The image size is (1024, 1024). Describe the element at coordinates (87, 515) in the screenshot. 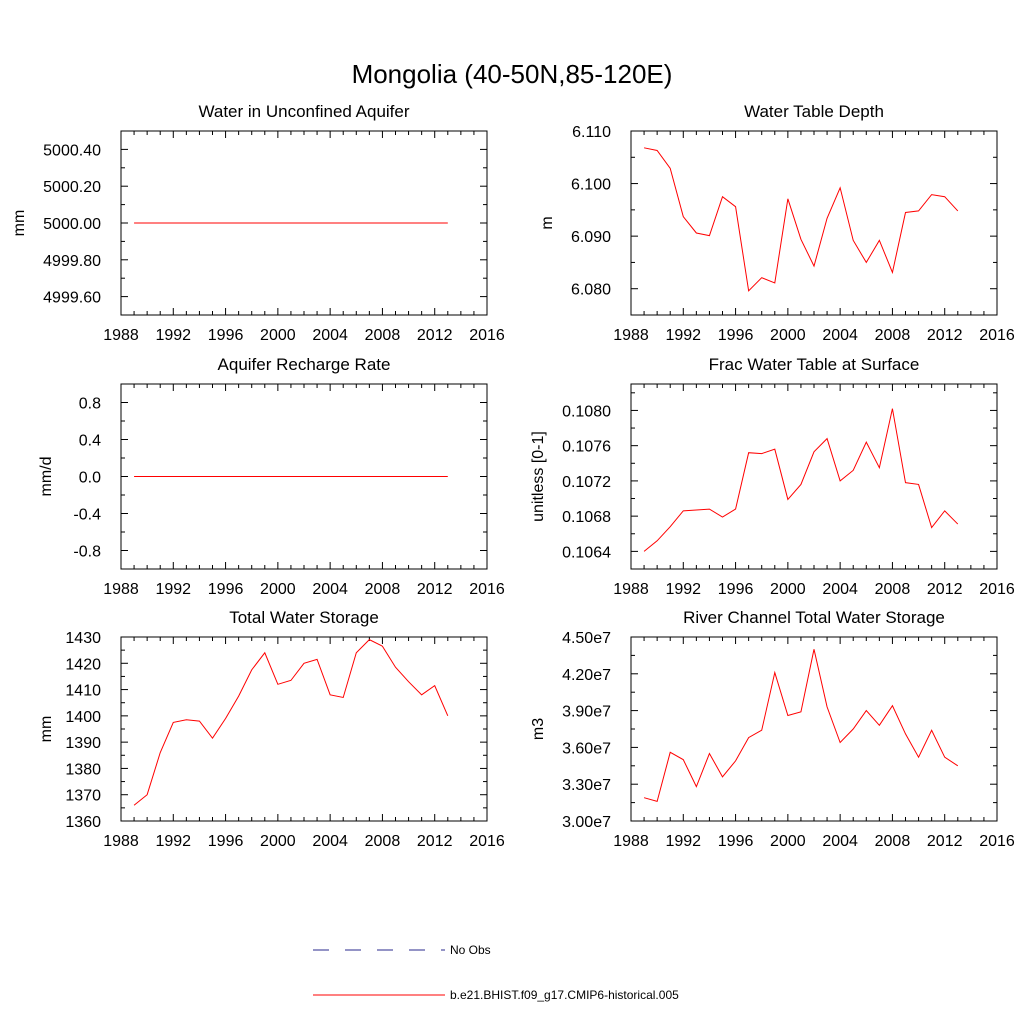

I see `y-tick-label: -0.4` at that location.